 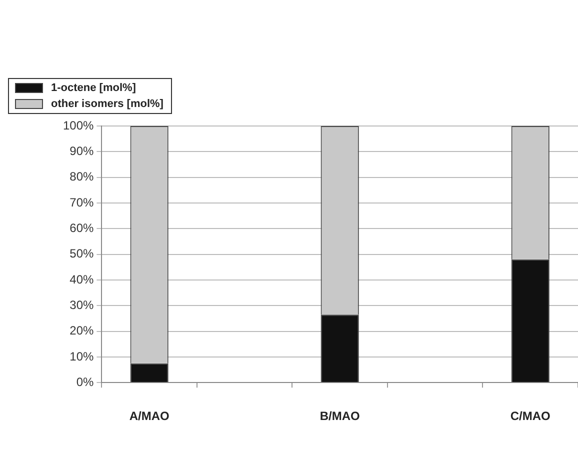 What do you see at coordinates (85, 381) in the screenshot?
I see `y-tick-label: 0%` at bounding box center [85, 381].